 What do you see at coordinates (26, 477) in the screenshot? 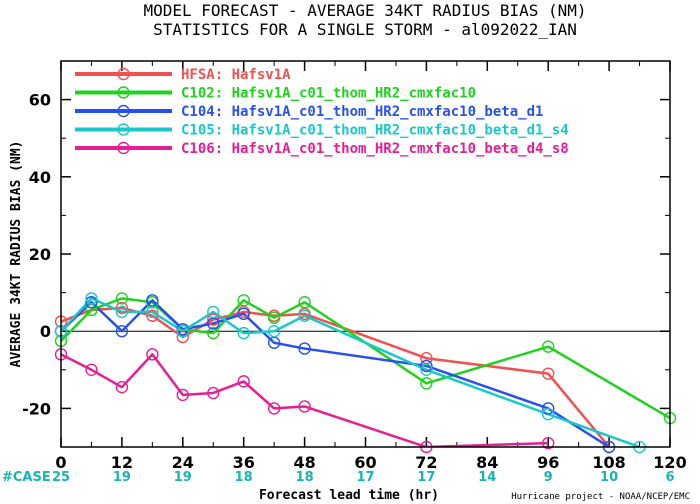
I see `case-count-label: #CASE` at bounding box center [26, 477].